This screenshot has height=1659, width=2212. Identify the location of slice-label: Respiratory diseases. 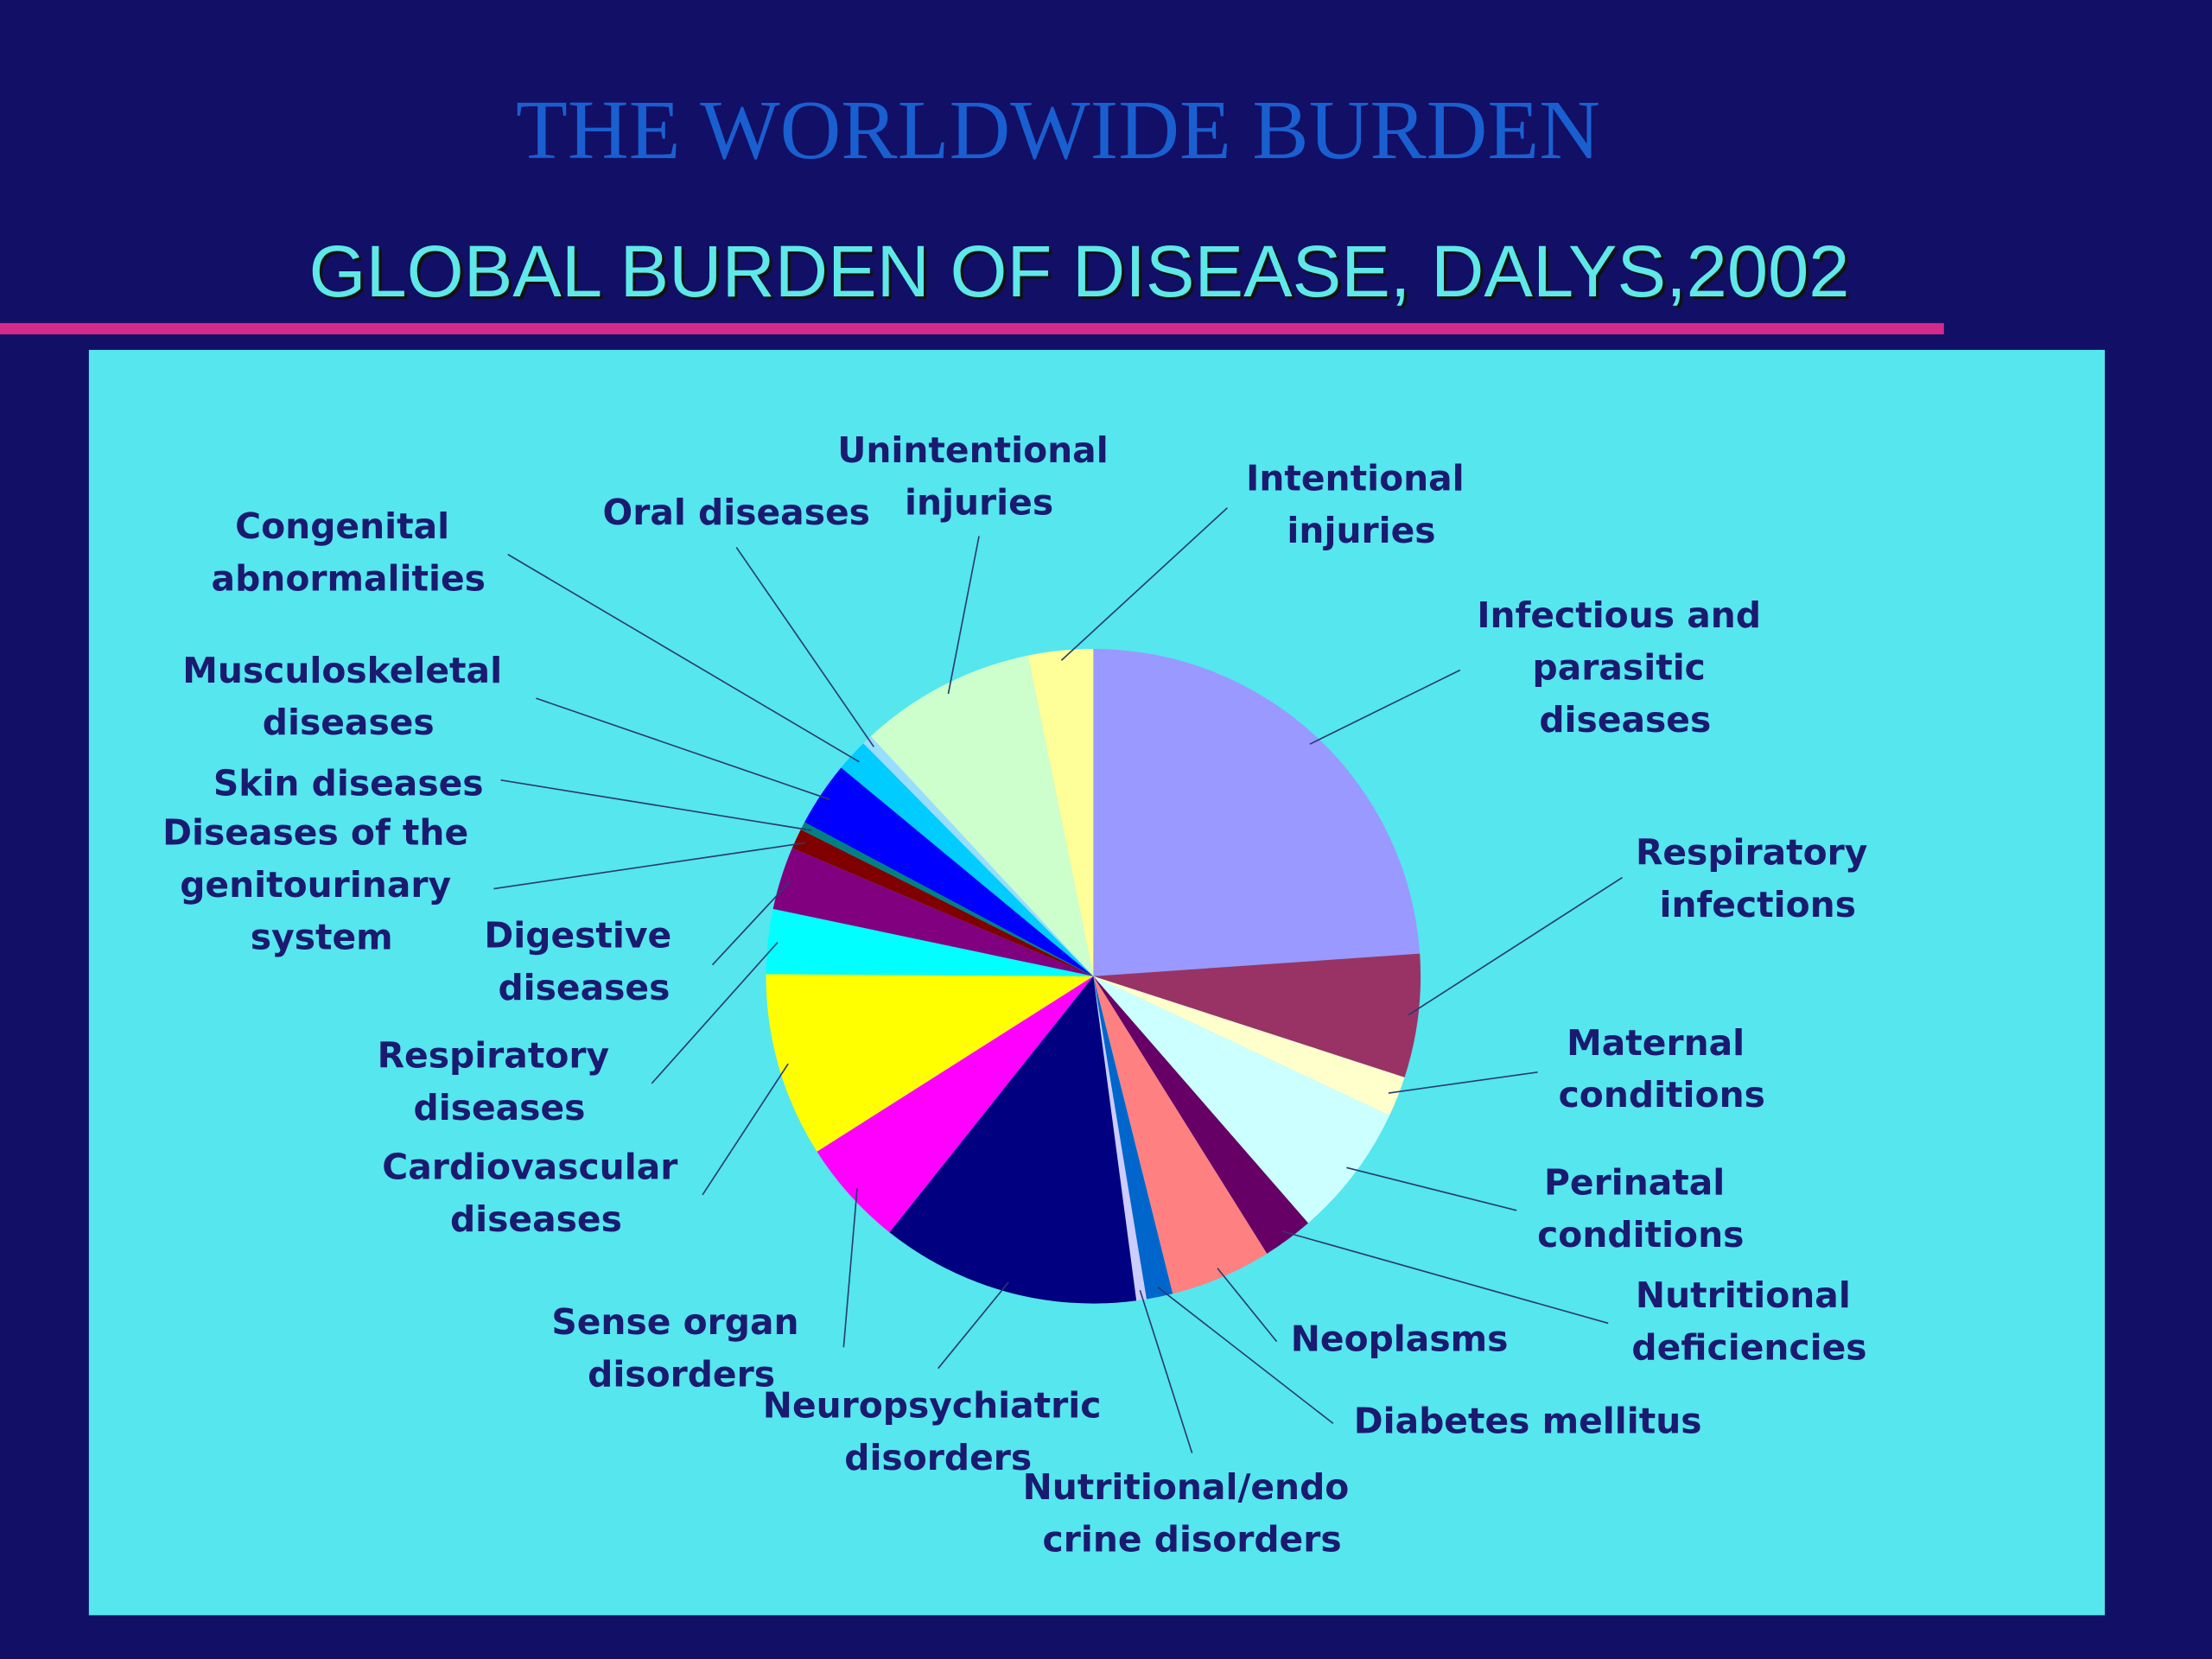
(500, 1081).